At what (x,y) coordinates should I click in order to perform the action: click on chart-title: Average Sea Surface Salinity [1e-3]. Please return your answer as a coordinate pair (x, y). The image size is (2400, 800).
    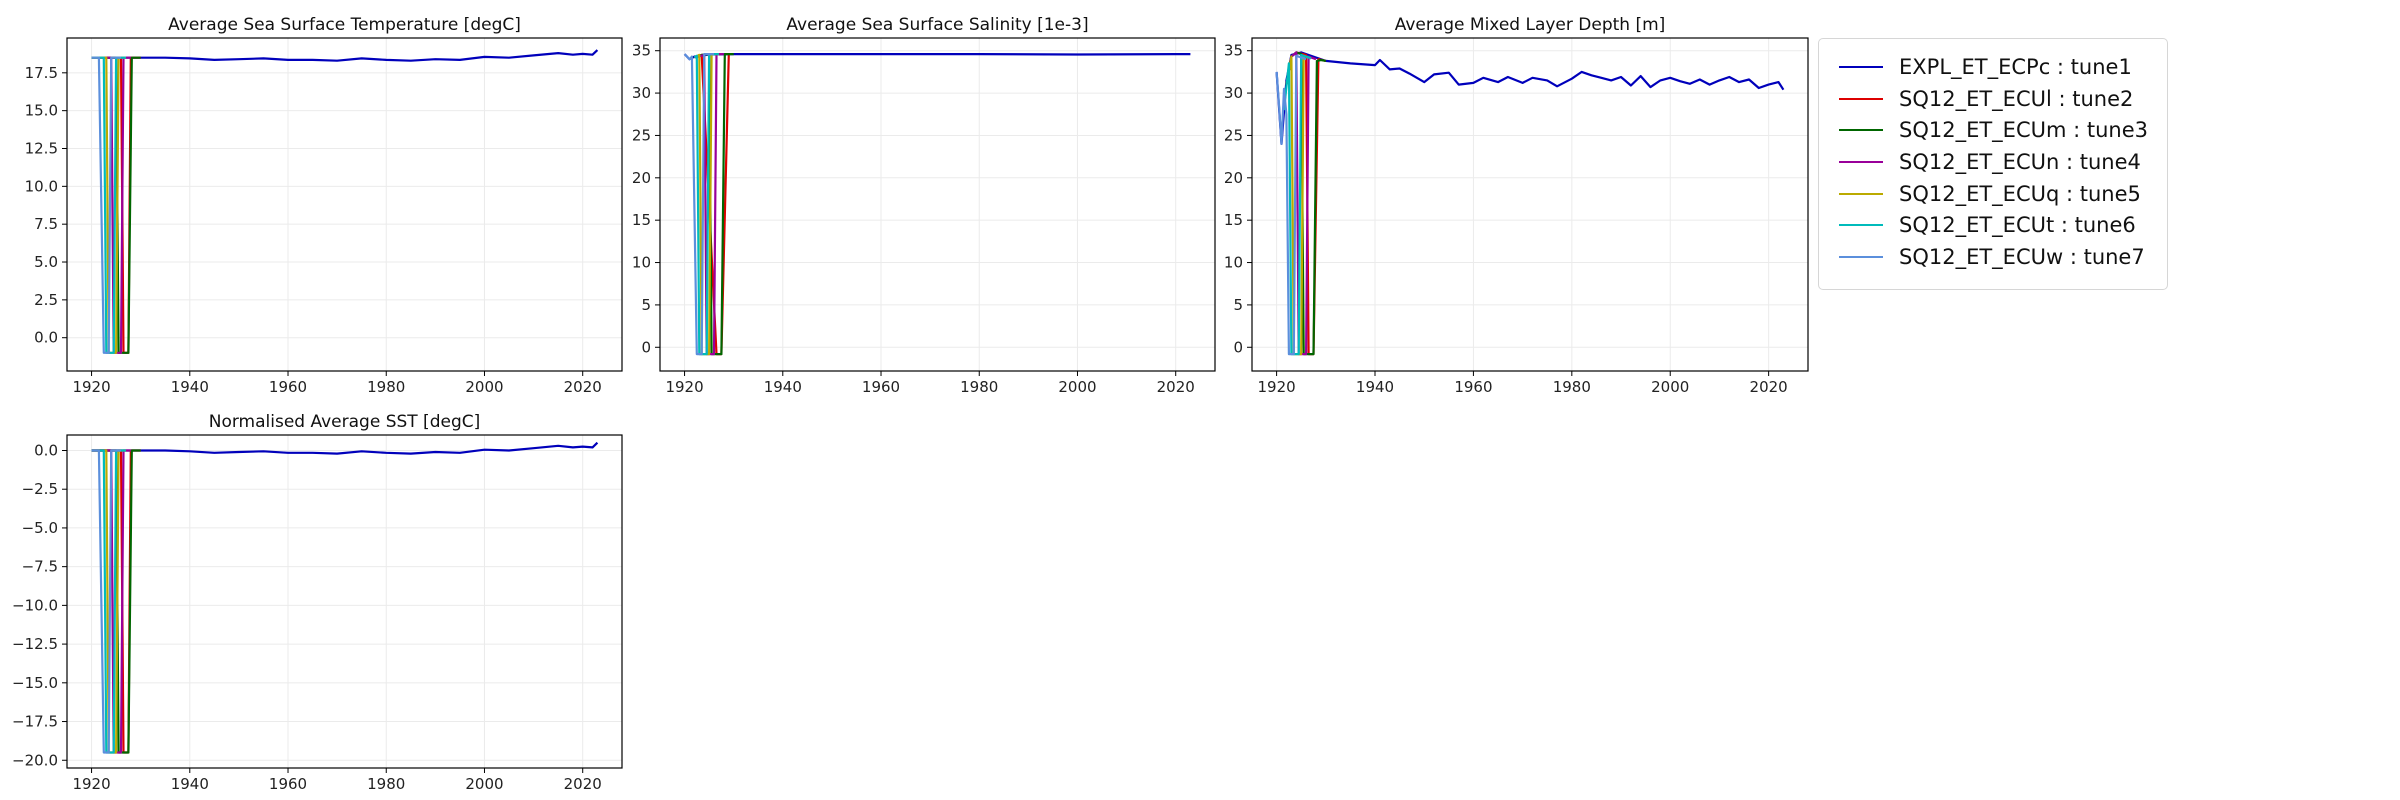
    Looking at the image, I should click on (937, 25).